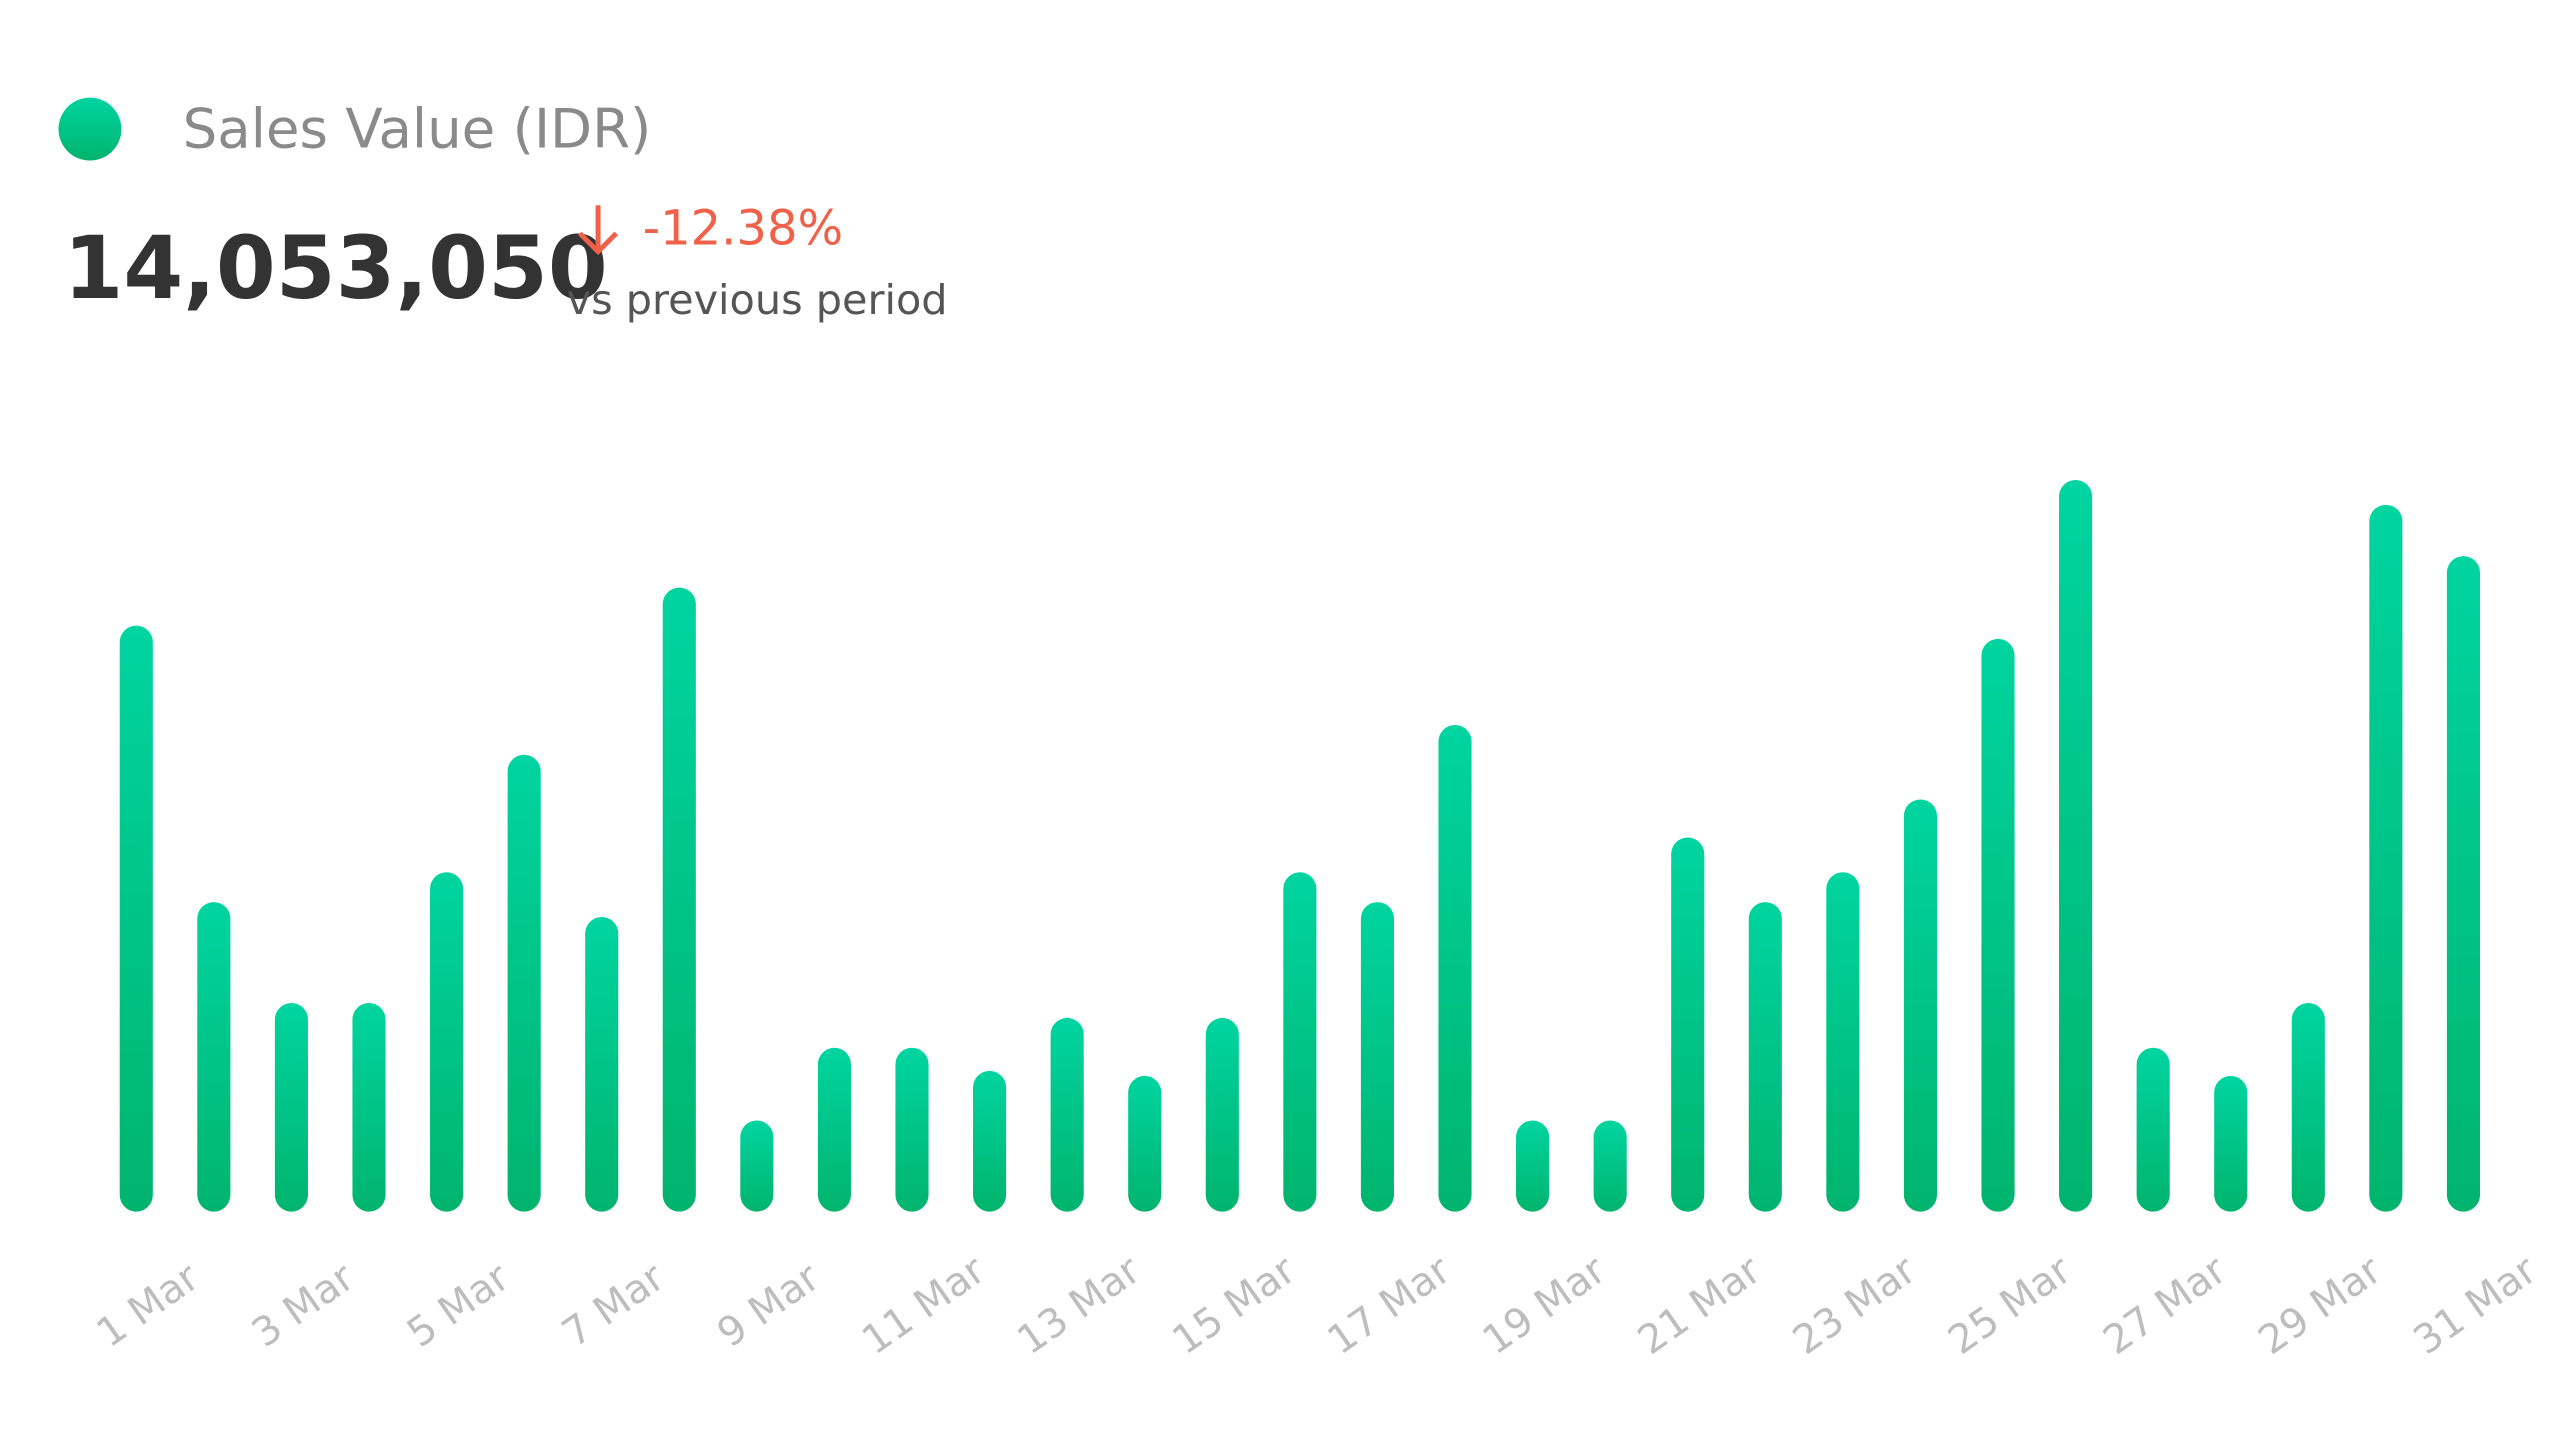 The height and width of the screenshot is (1440, 2560). I want to click on x-tick-label: 17 Mar, so click(1389, 1305).